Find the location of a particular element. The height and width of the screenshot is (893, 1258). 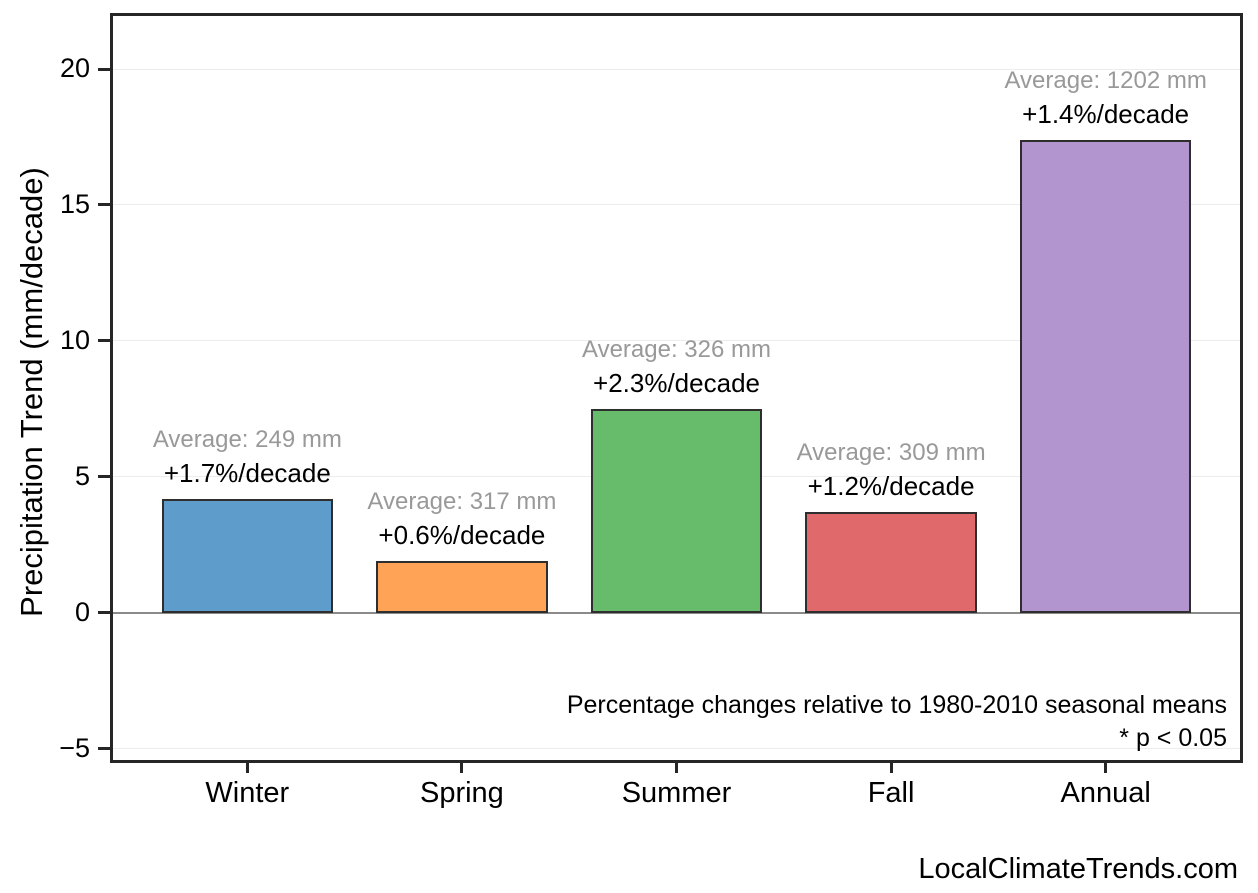

average-label: Average: 1202 mm is located at coordinates (1105, 80).